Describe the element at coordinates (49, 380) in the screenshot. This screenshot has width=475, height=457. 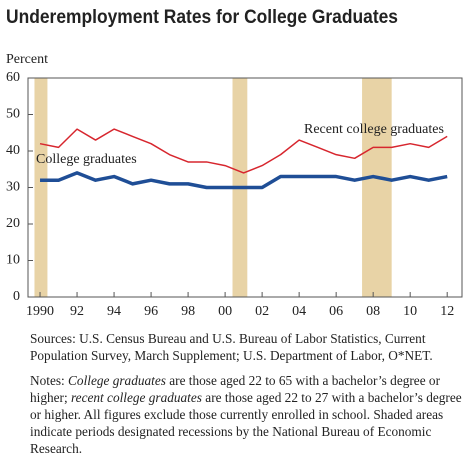
I see `notes-text: Notes:` at that location.